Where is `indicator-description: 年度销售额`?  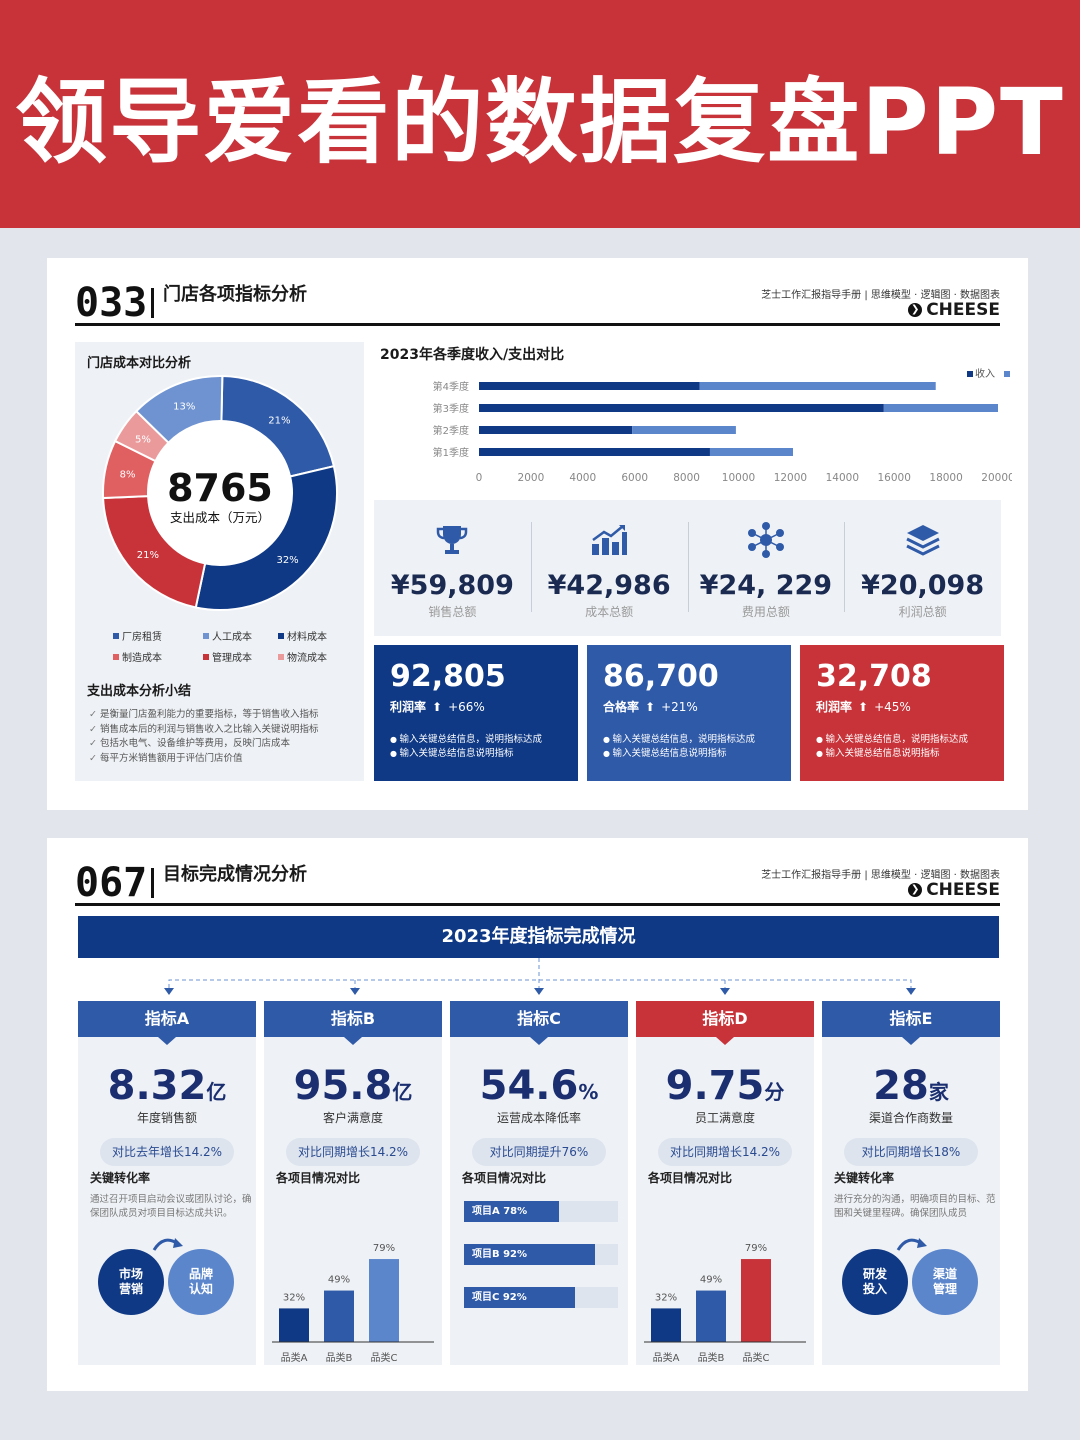
indicator-description: 年度销售额 is located at coordinates (166, 1118).